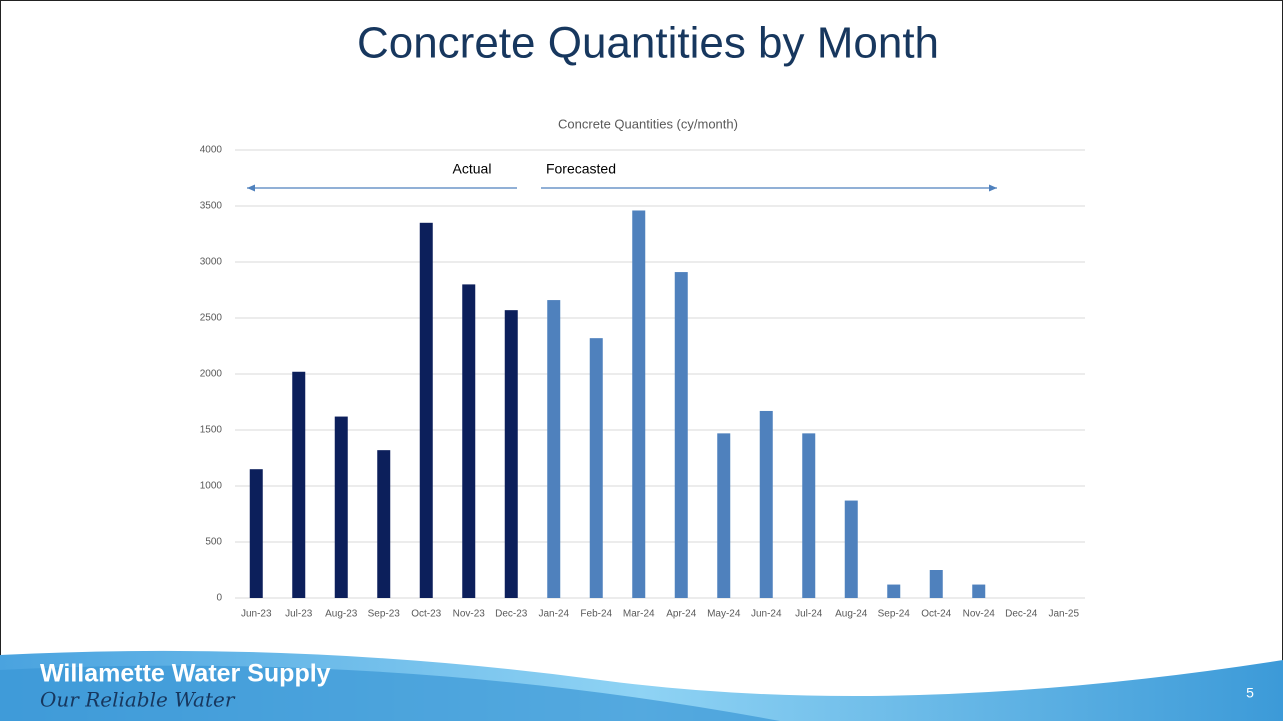  I want to click on x-tick-label: Nov-24, so click(979, 614).